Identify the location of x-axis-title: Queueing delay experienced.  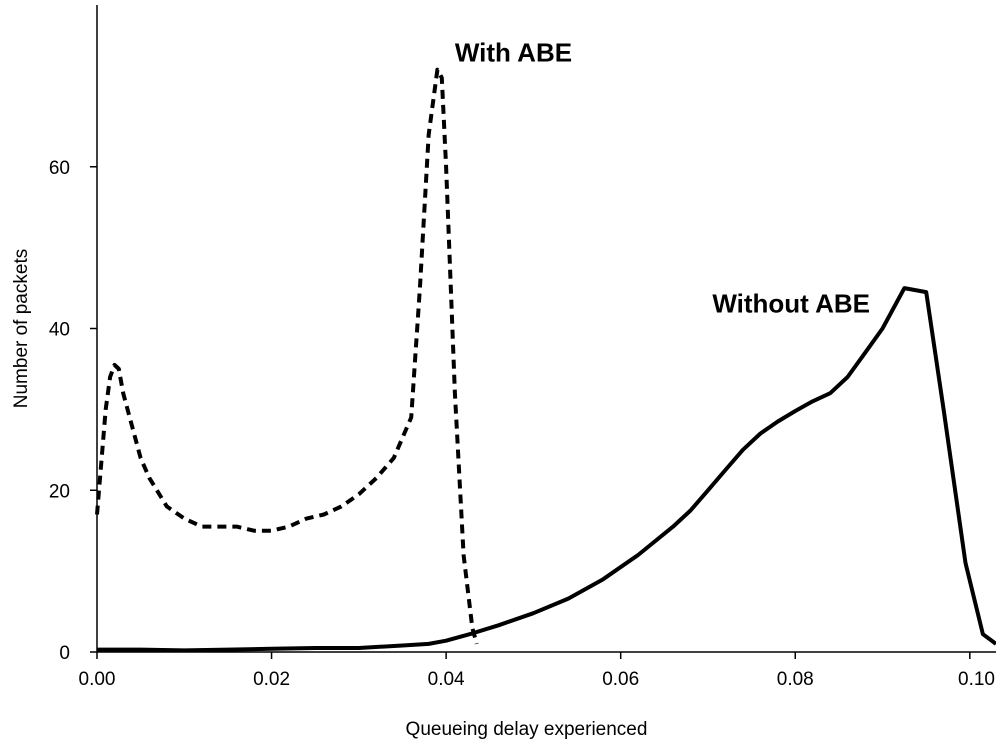
(527, 729).